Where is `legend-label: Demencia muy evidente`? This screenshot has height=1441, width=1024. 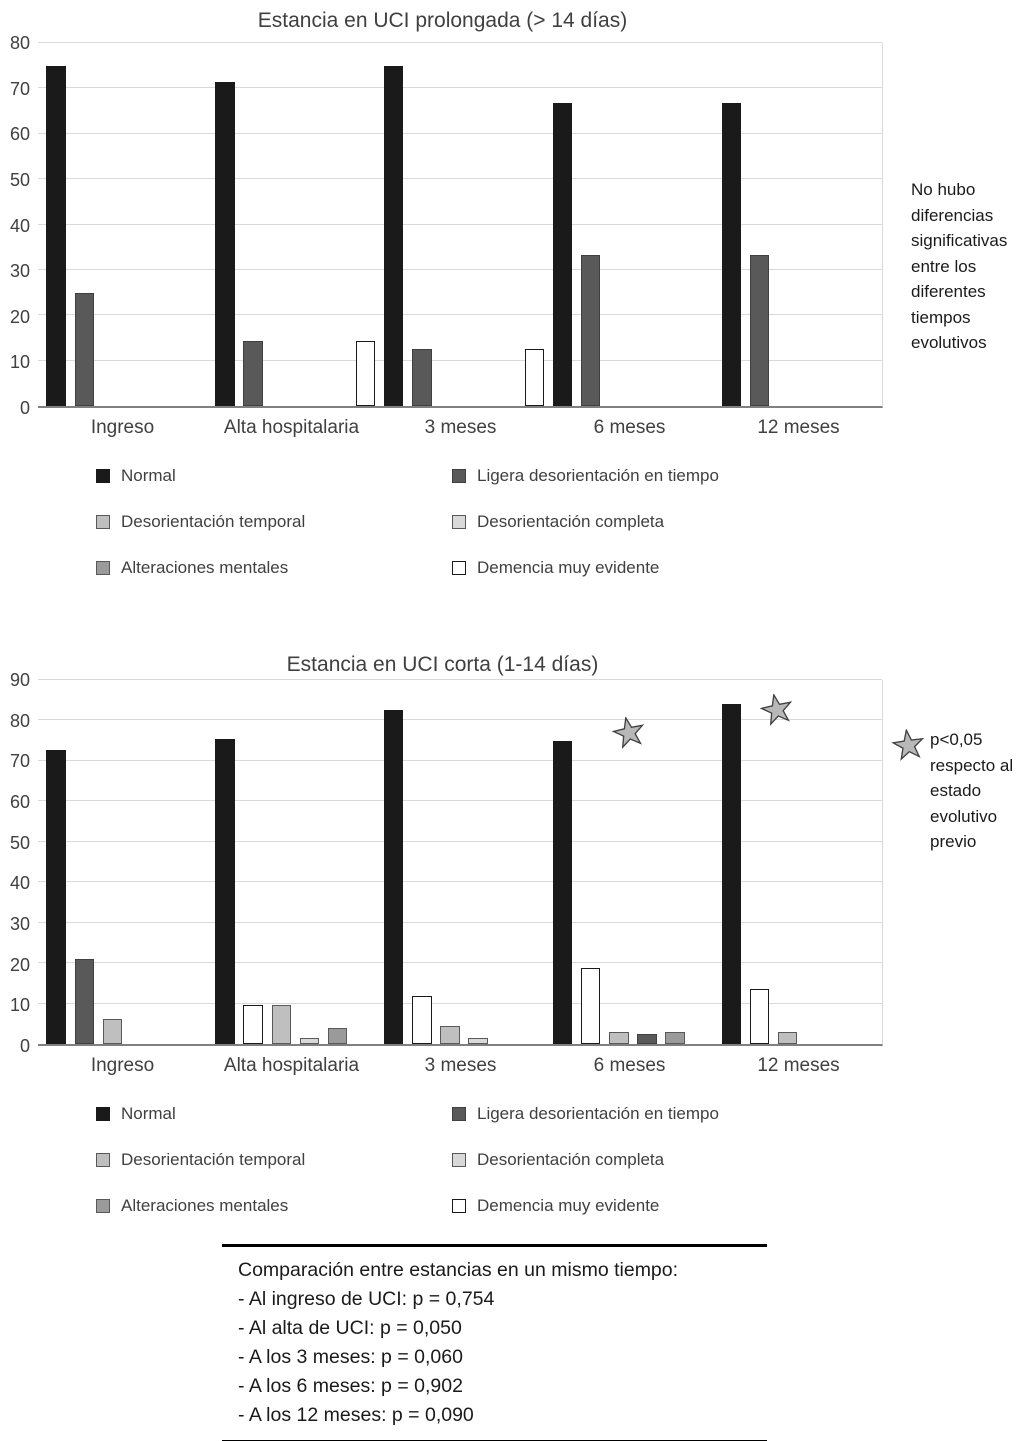
legend-label: Demencia muy evidente is located at coordinates (568, 567).